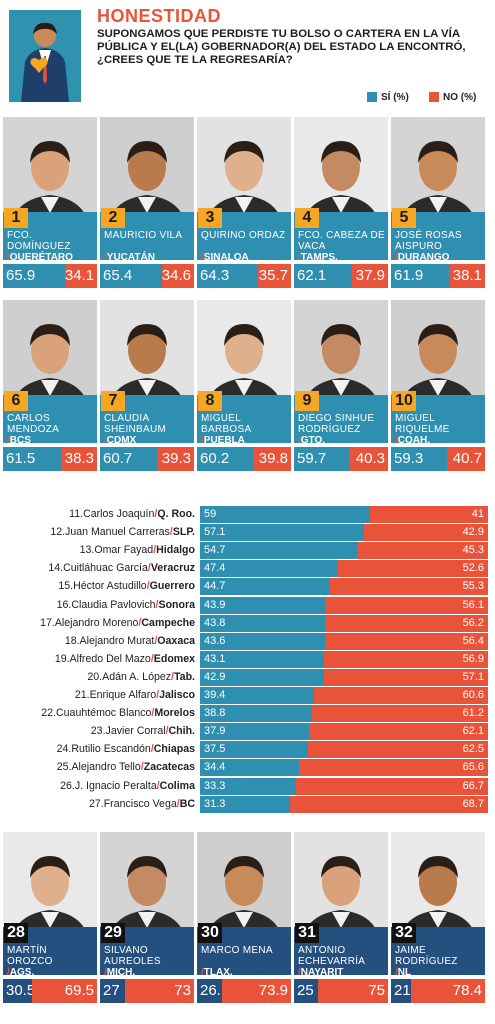 The width and height of the screenshot is (495, 1024). Describe the element at coordinates (344, 641) in the screenshot. I see `stacked-bar: 43.6 56.4` at that location.